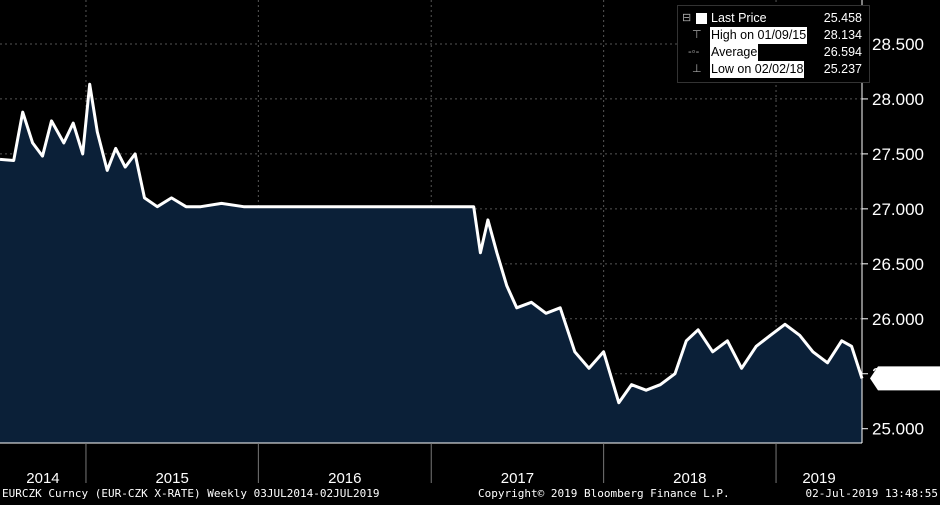  I want to click on y-tick-label: 26.000, so click(898, 319).